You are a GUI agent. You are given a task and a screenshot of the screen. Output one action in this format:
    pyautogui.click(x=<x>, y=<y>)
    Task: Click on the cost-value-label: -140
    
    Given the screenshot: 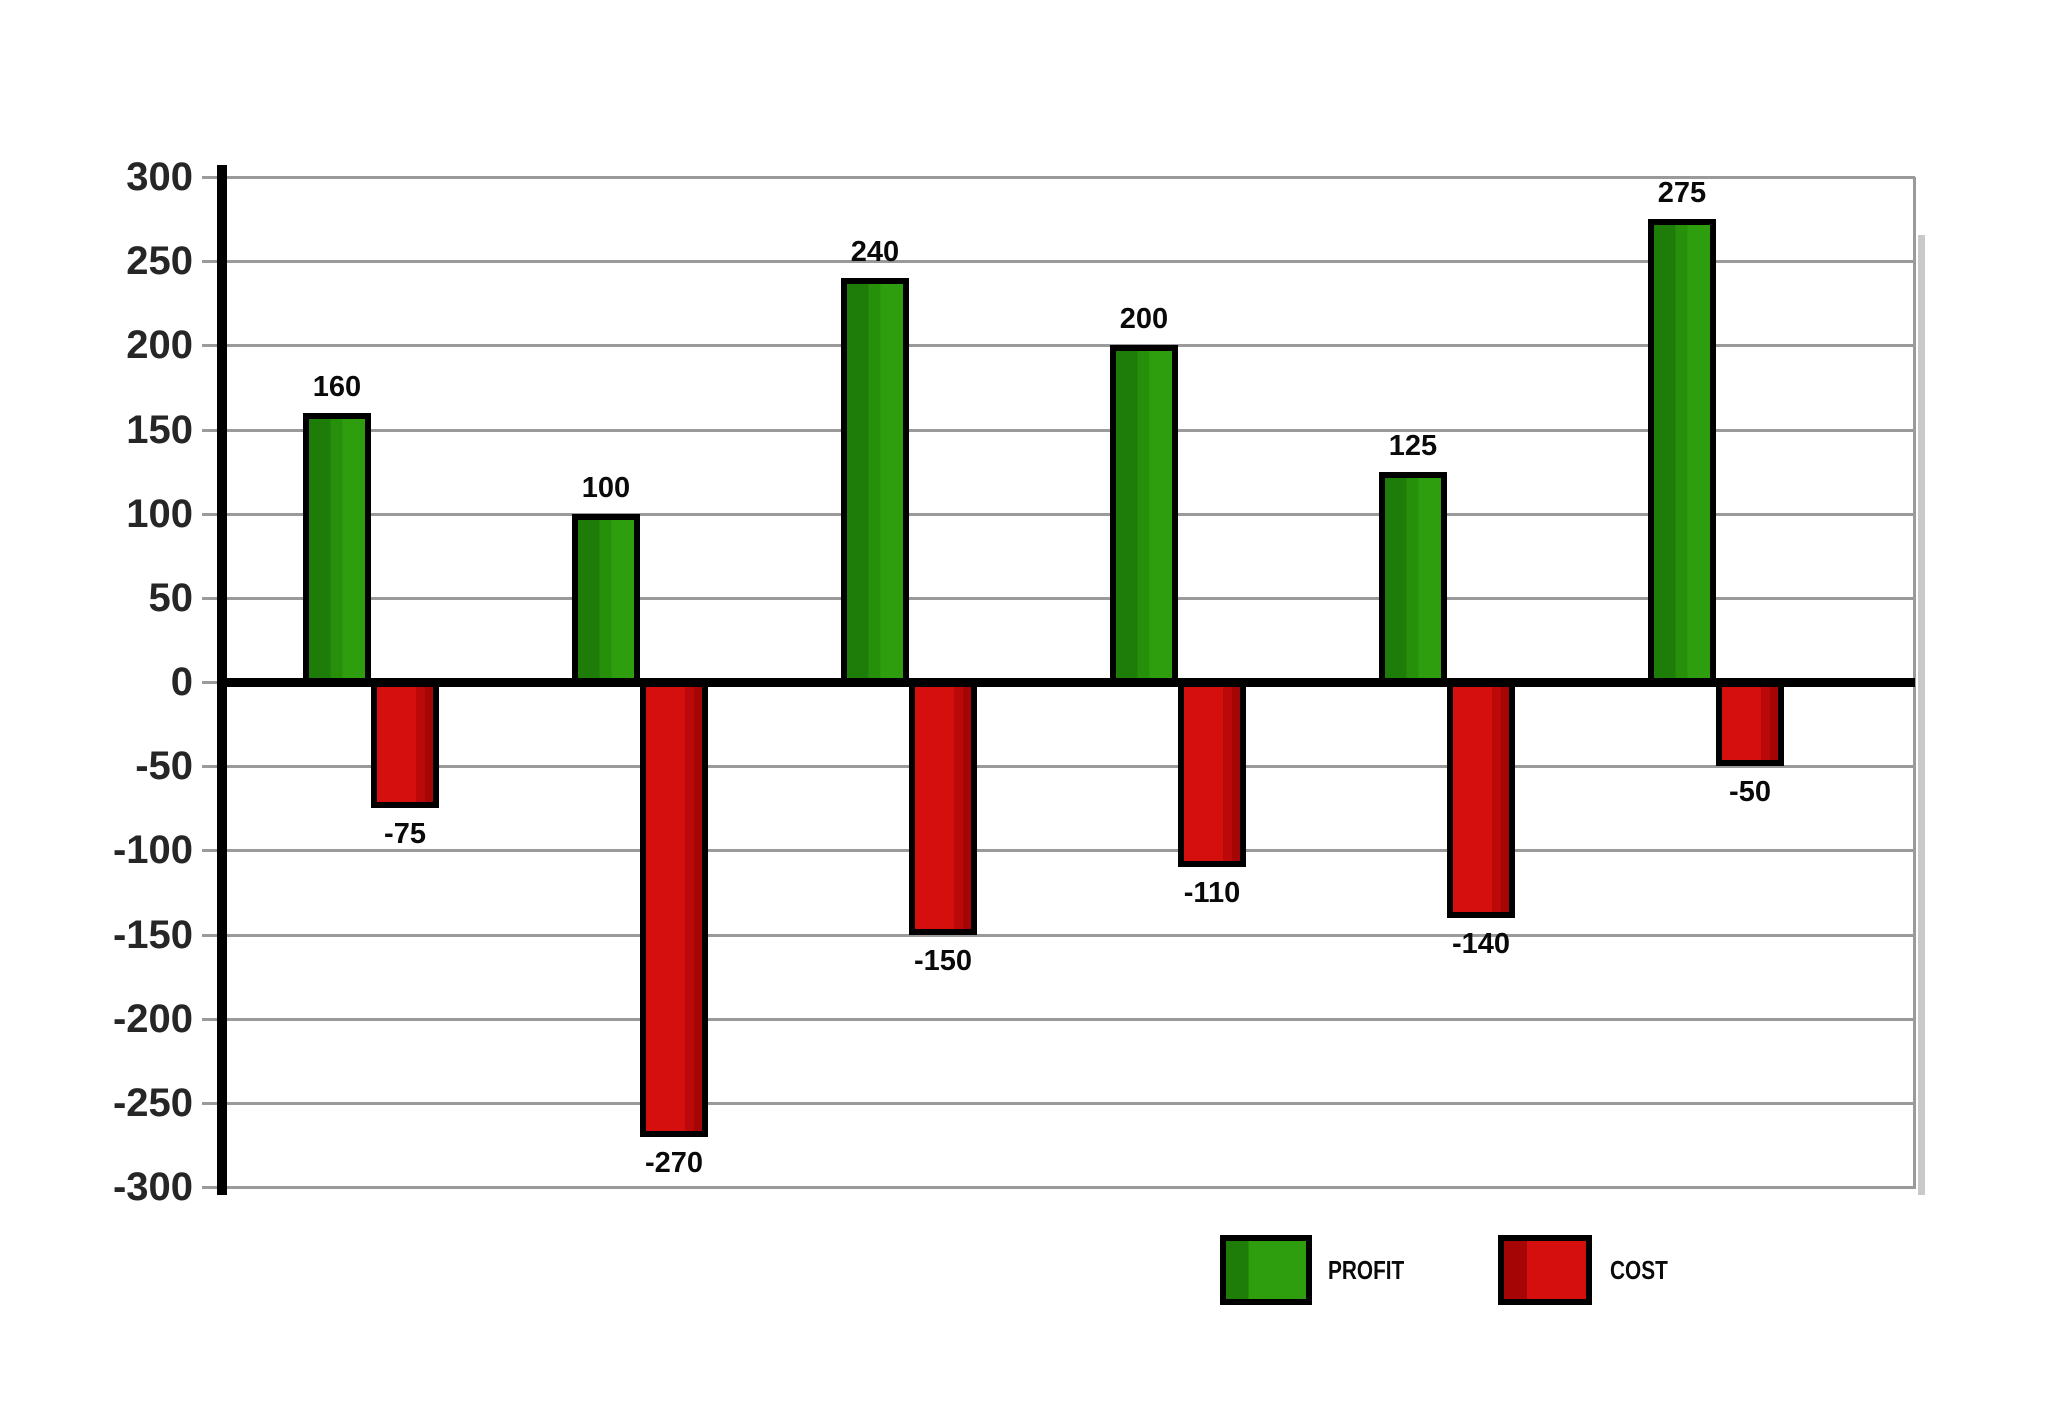 What is the action you would take?
    pyautogui.click(x=1481, y=943)
    